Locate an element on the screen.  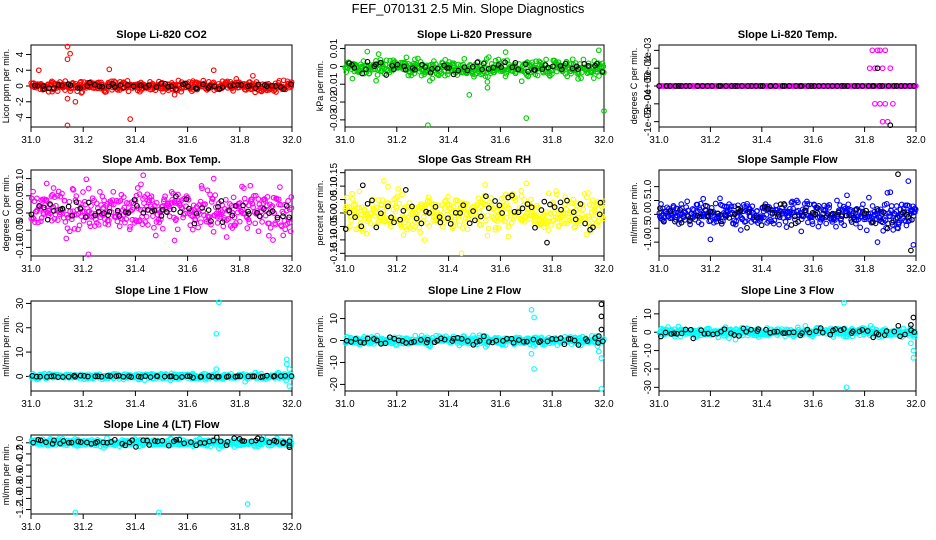
x-tick-label: 31.8 is located at coordinates (240, 140).